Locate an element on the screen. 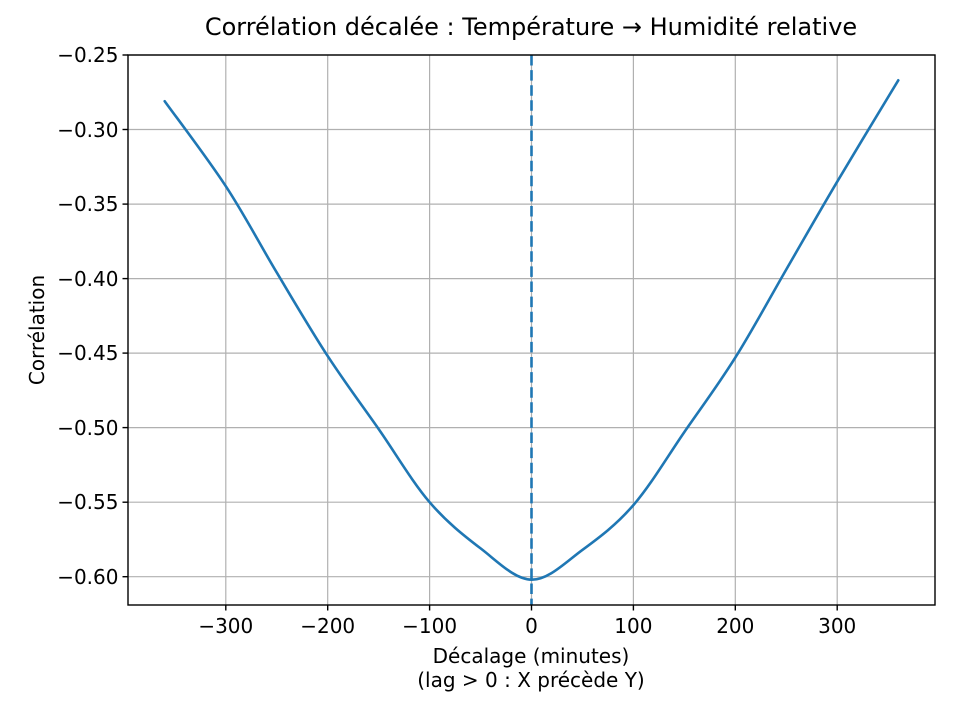 This screenshot has width=960, height=720. x-tick-label: 100 is located at coordinates (633, 626).